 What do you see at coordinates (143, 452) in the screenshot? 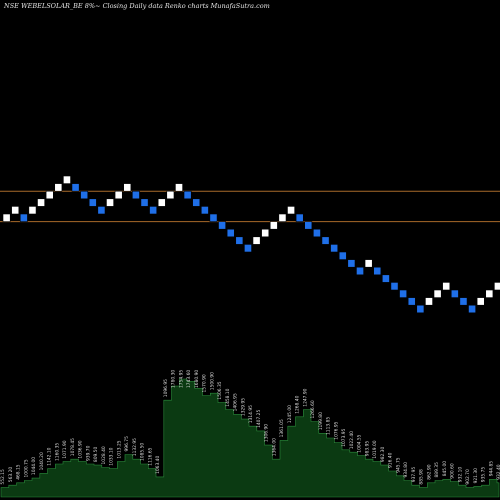
I see `volume-label-19: 1085.50` at bounding box center [143, 452].